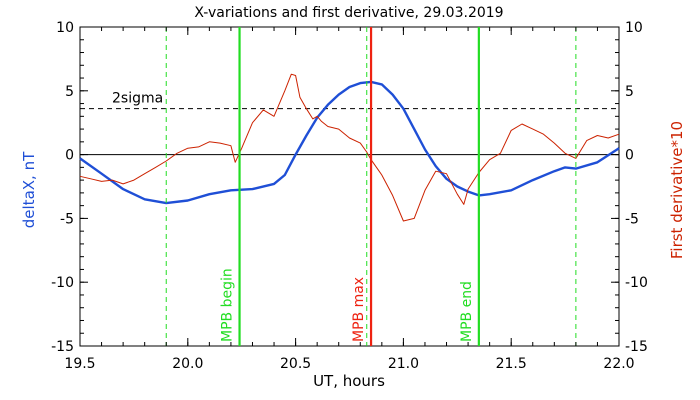  What do you see at coordinates (629, 156) in the screenshot?
I see `y-tick-label-right: 0` at bounding box center [629, 156].